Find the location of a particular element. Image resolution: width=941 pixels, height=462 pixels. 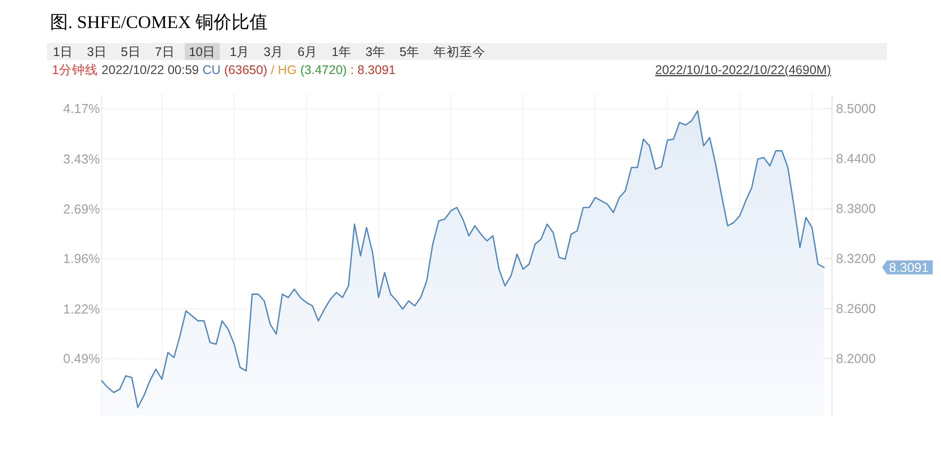

text: HG is located at coordinates (287, 70).